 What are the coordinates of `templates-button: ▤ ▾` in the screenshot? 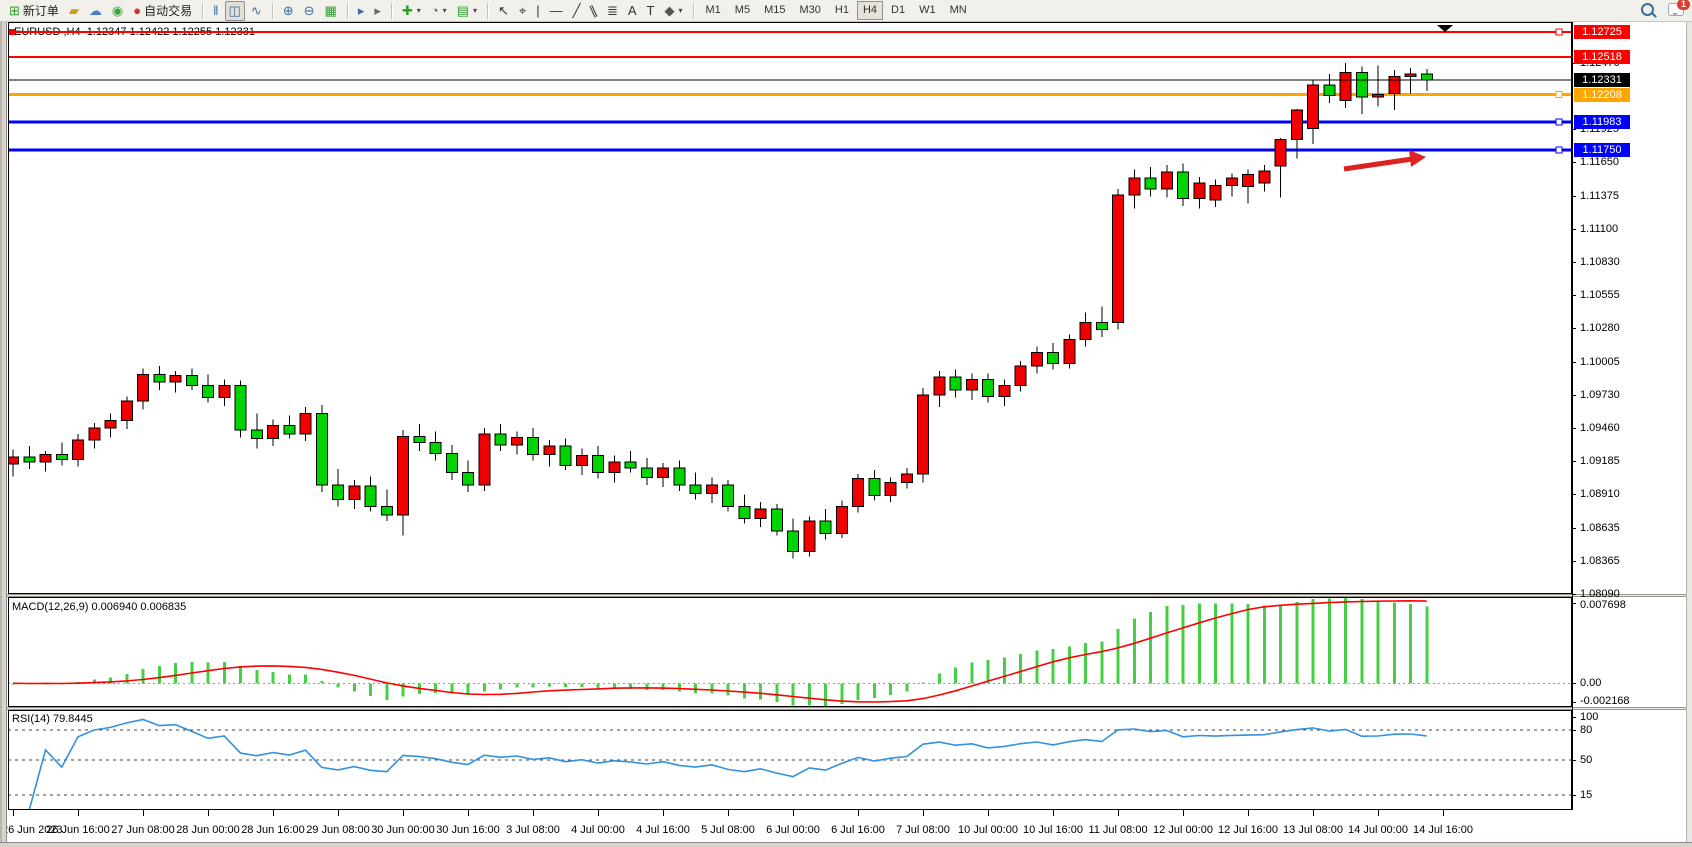 It's located at (467, 11).